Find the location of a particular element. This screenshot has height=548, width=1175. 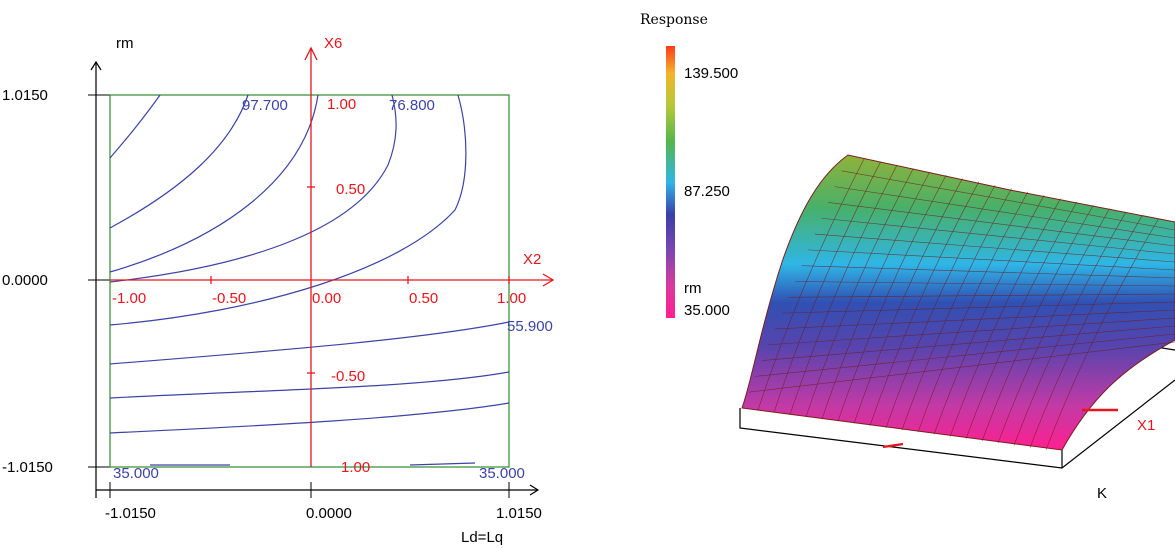

colorbar is located at coordinates (670, 182).